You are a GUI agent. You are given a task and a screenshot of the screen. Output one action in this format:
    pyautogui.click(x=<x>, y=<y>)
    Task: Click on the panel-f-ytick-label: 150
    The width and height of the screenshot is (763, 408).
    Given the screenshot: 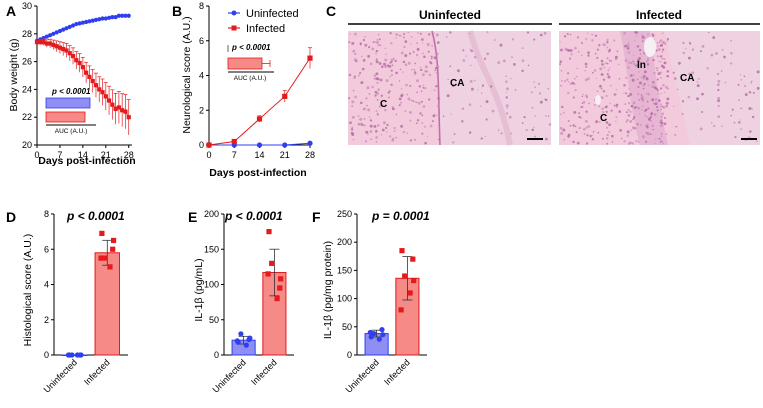 What is the action you would take?
    pyautogui.click(x=344, y=270)
    